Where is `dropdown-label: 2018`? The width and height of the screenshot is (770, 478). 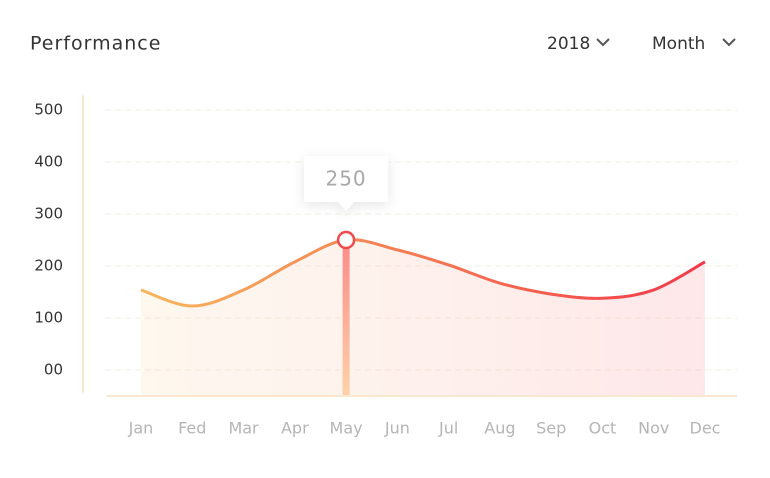 dropdown-label: 2018 is located at coordinates (568, 44).